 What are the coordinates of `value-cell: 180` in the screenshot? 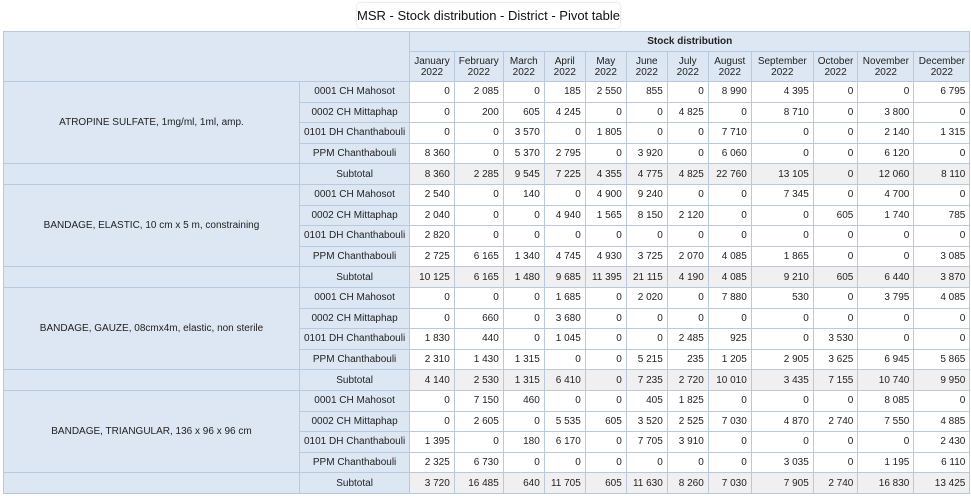 It's located at (523, 442).